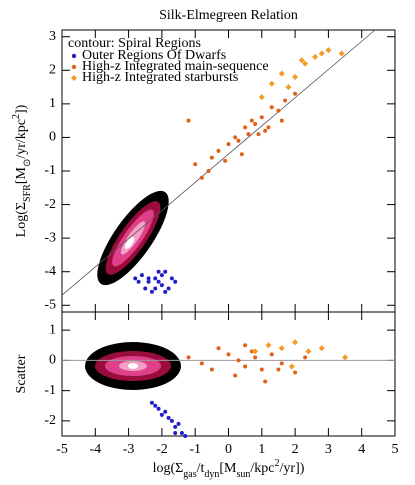  I want to click on legend-note: contour: Spiral Regions, so click(134, 43).